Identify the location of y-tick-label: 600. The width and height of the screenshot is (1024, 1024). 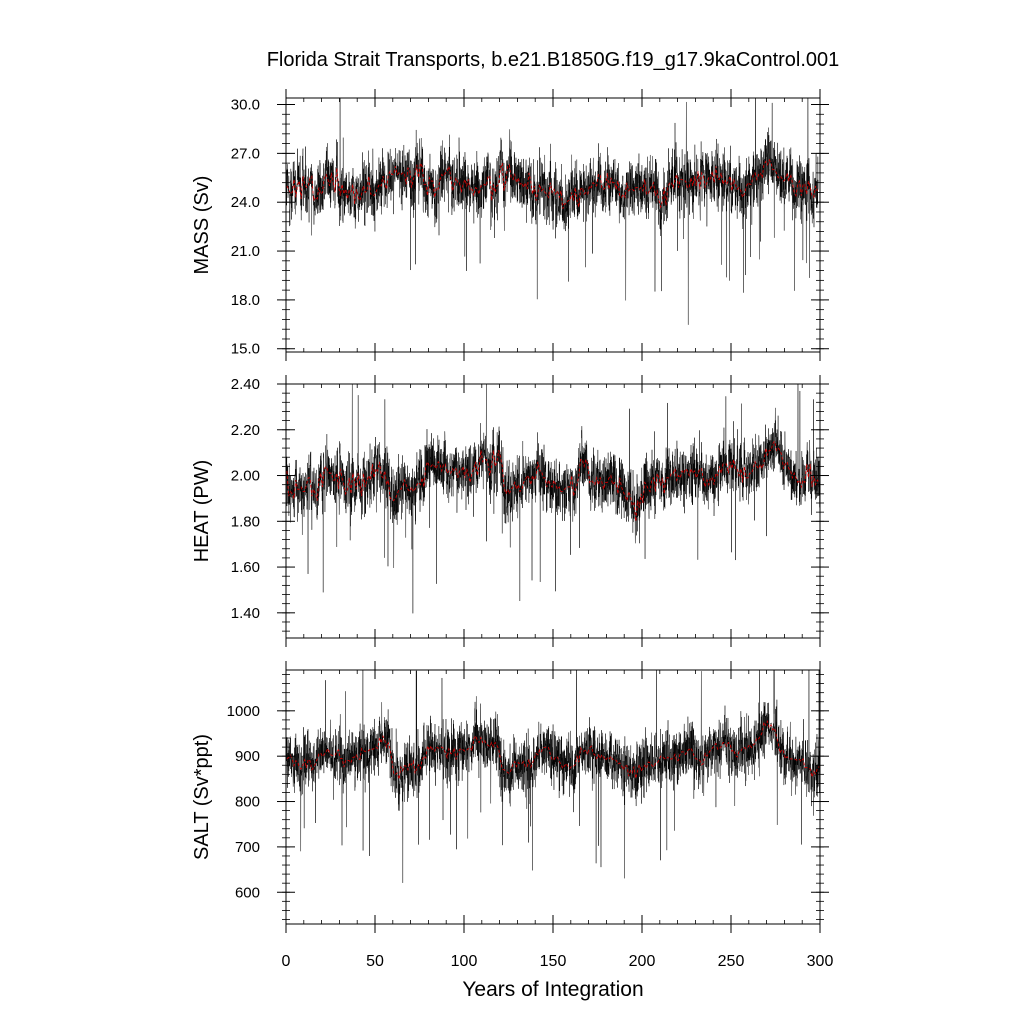
(247, 892).